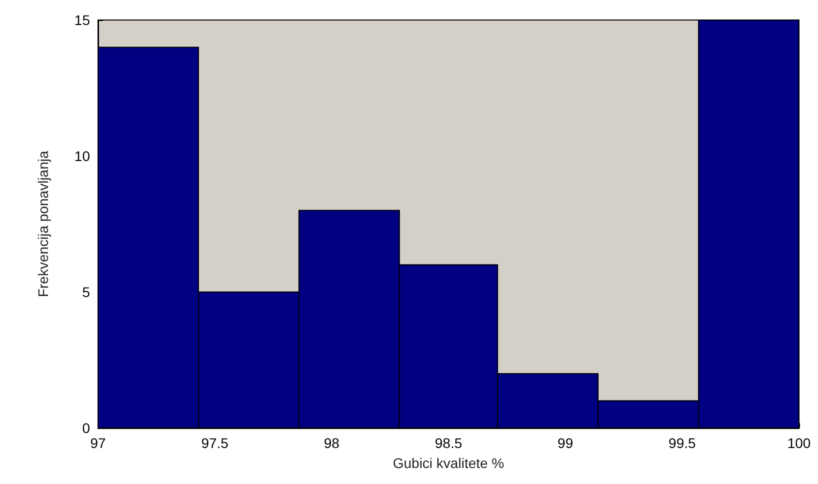 This screenshot has width=818, height=484. What do you see at coordinates (448, 463) in the screenshot?
I see `x-axis-title: Gubici kvalitete %` at bounding box center [448, 463].